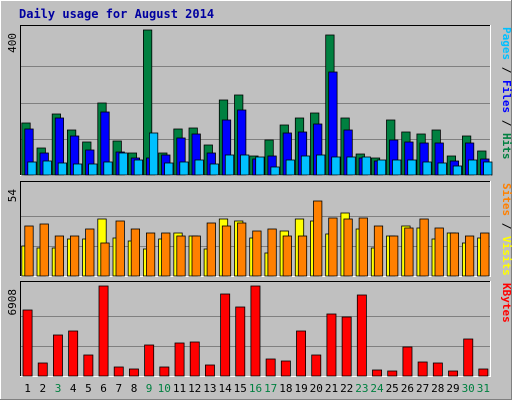 Image resolution: width=512 pixels, height=400 pixels. Describe the element at coordinates (255, 388) in the screenshot. I see `x-tick-label-day-16: 16` at that location.